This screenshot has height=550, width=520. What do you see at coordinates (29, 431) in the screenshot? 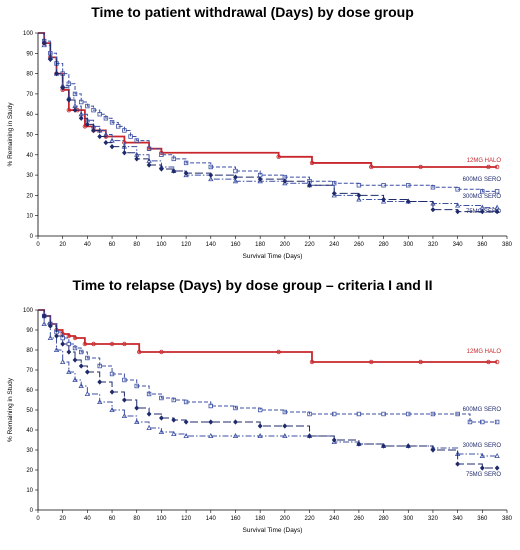
I see `y-tick-label: 40` at bounding box center [29, 431].